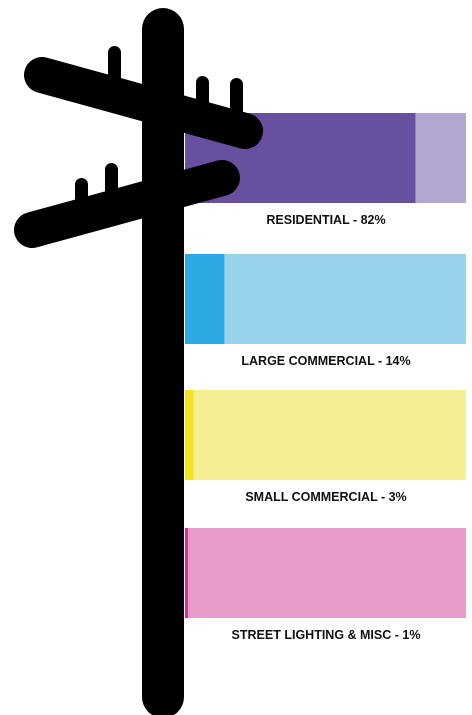 Image resolution: width=472 pixels, height=715 pixels. What do you see at coordinates (325, 220) in the screenshot?
I see `bar-label-0: RESIDENTIAL - 82%` at bounding box center [325, 220].